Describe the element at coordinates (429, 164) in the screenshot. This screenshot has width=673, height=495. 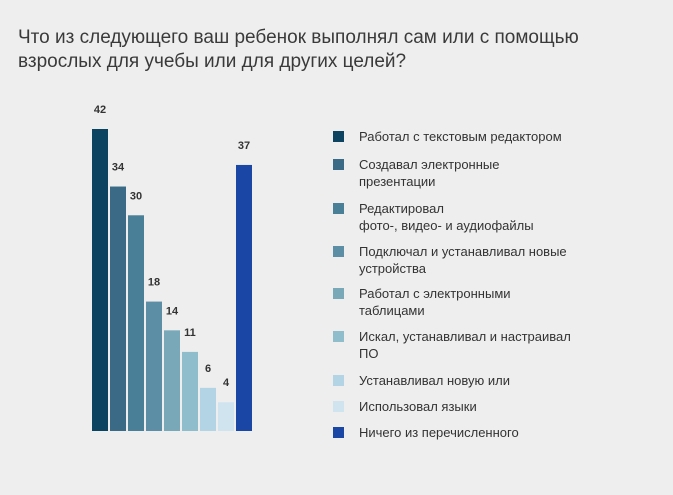
I see `legend-label-line: Создавал электронные` at that location.